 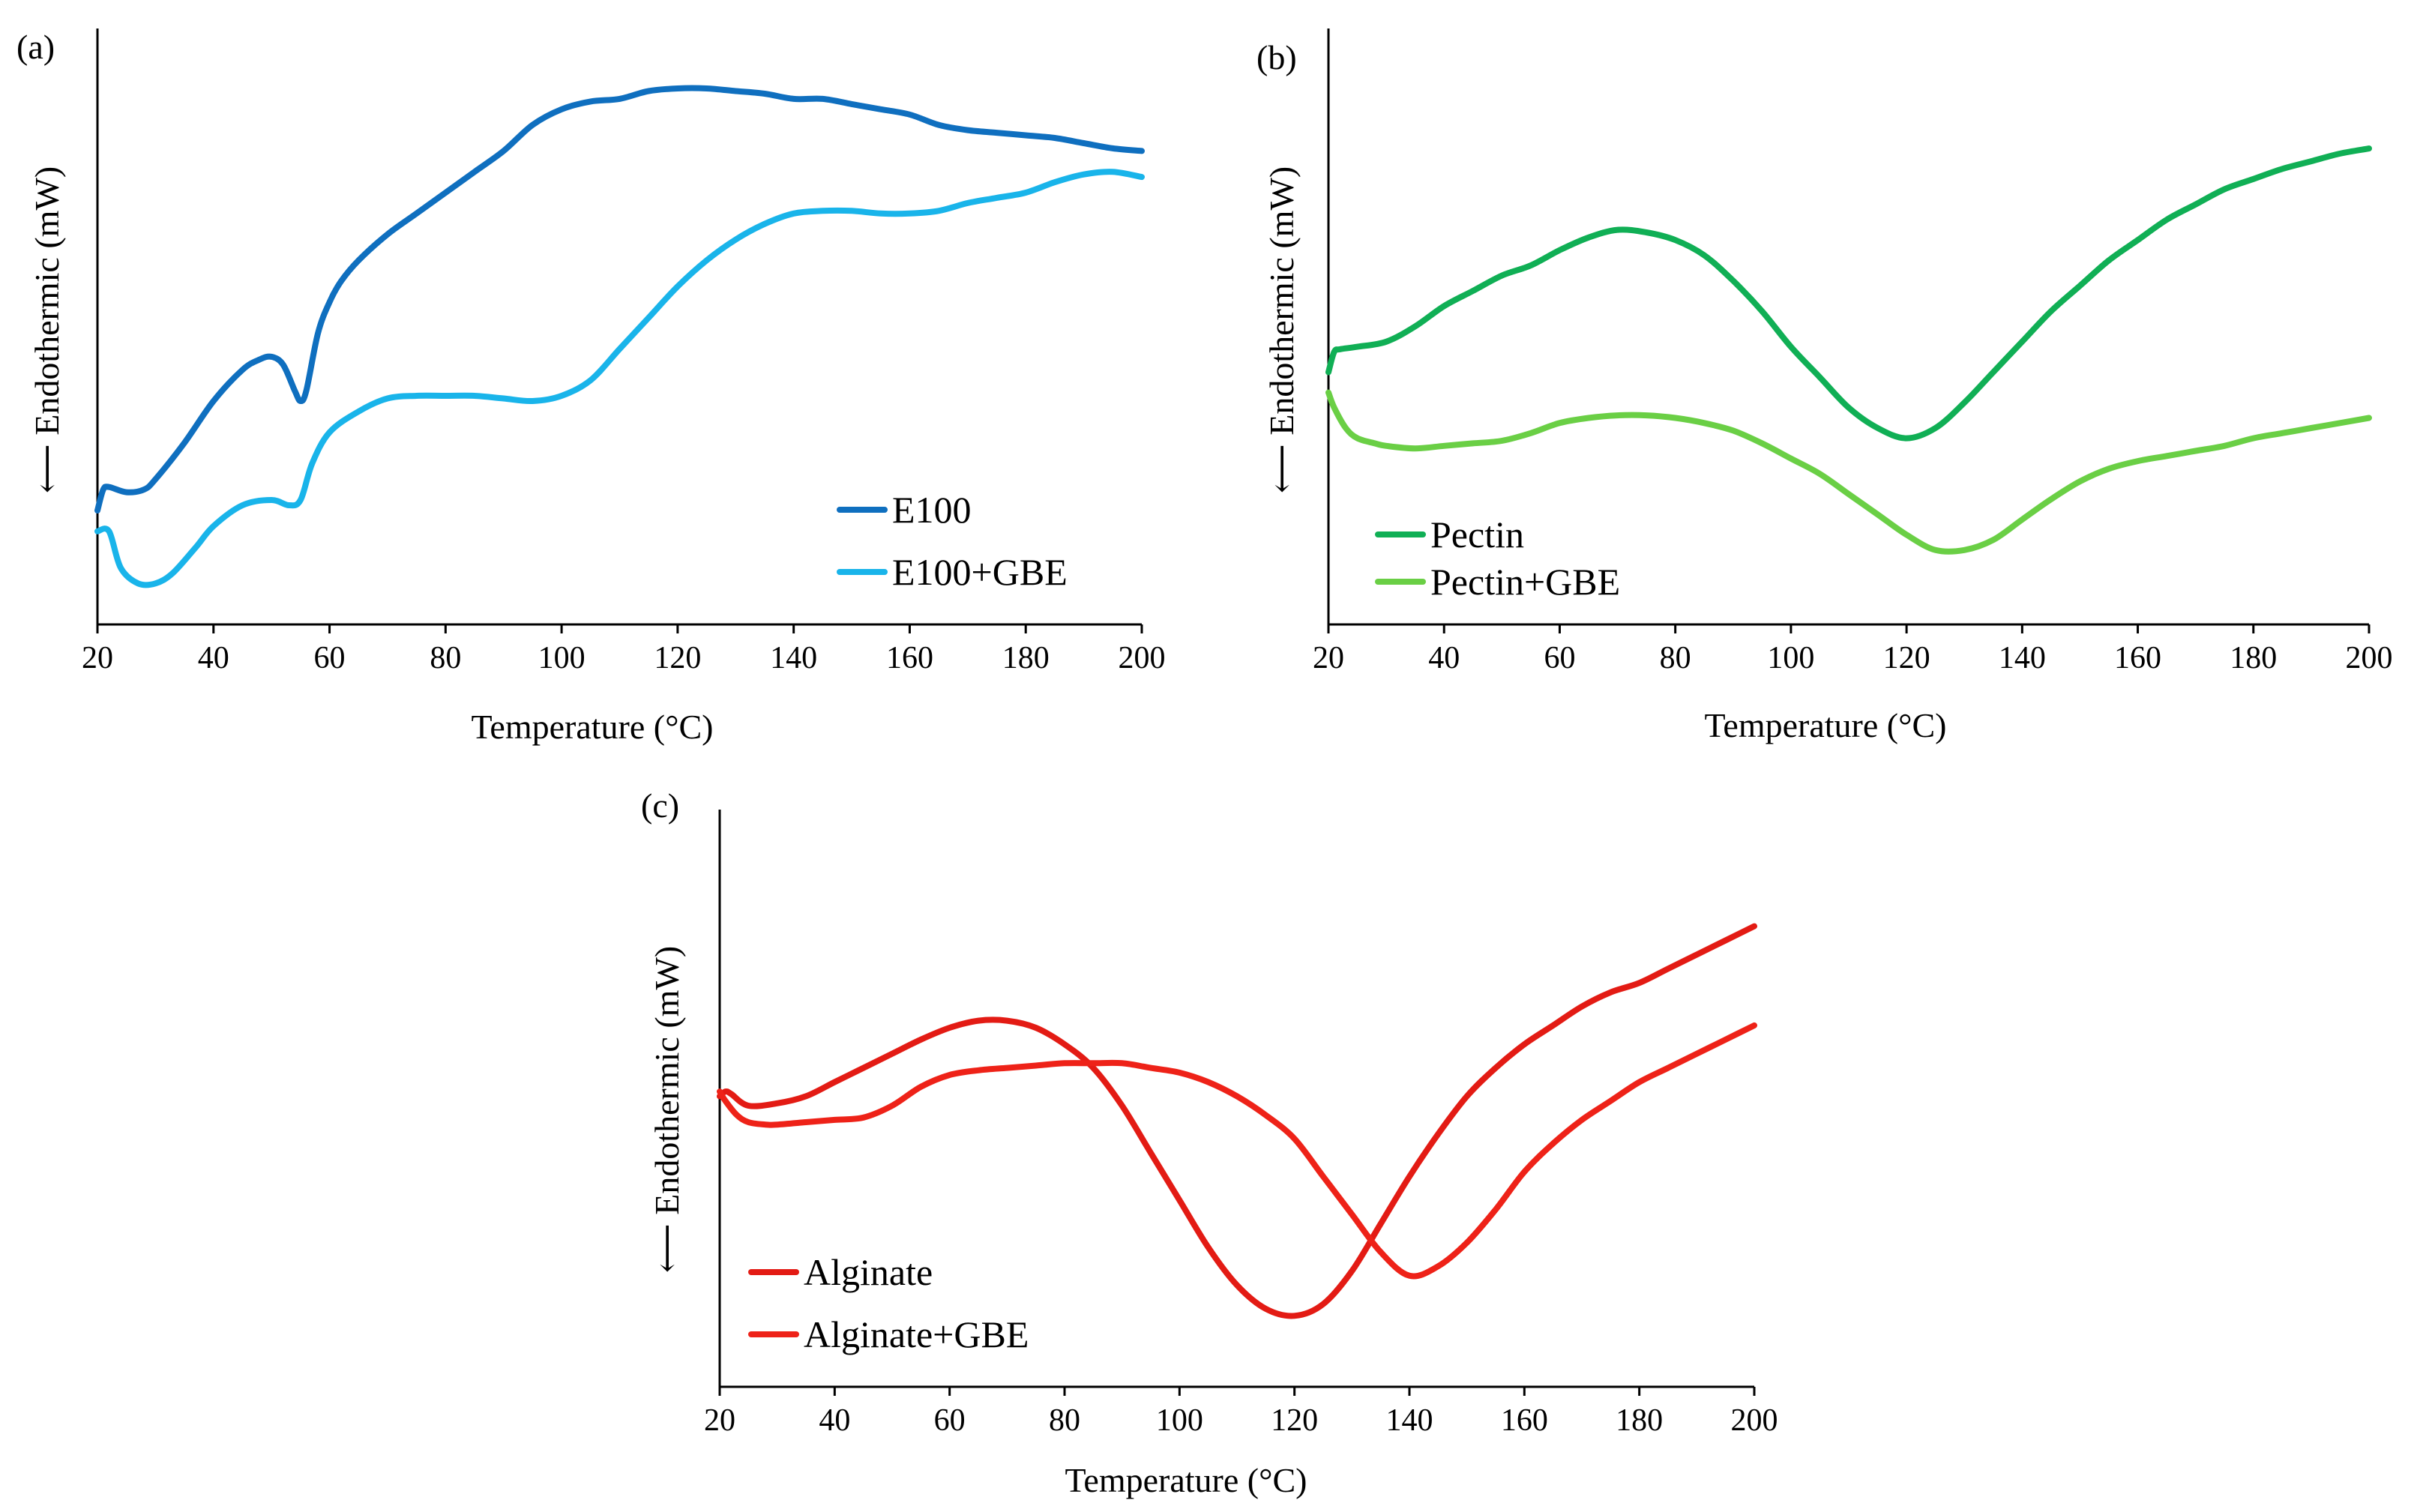 What do you see at coordinates (2253, 658) in the screenshot?
I see `x-tick-label-b-180: 180` at bounding box center [2253, 658].